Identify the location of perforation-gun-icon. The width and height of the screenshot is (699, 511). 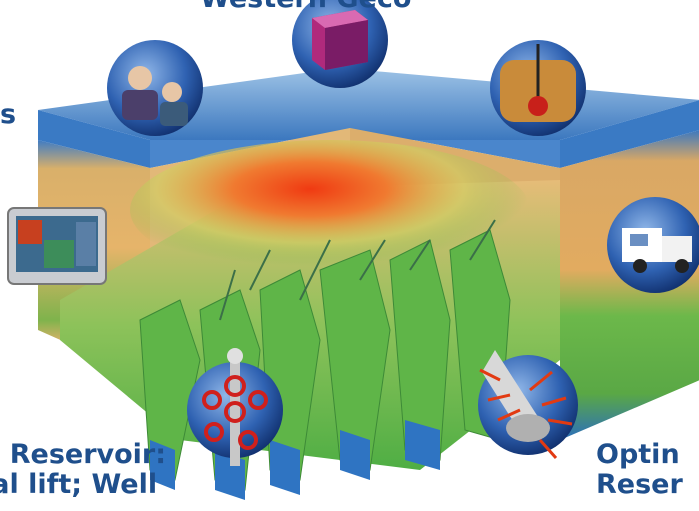
(528, 404).